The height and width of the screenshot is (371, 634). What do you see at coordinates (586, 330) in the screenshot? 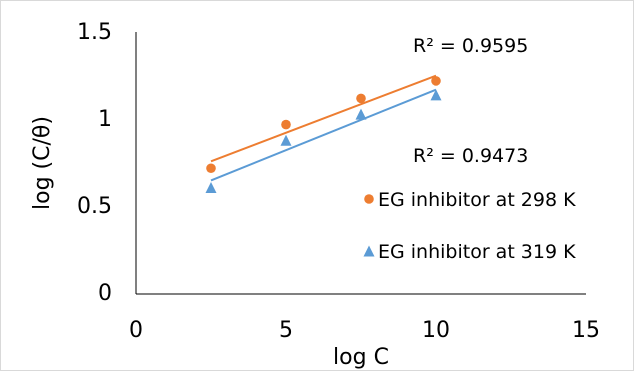
I see `x-tick-label-3: 15` at bounding box center [586, 330].